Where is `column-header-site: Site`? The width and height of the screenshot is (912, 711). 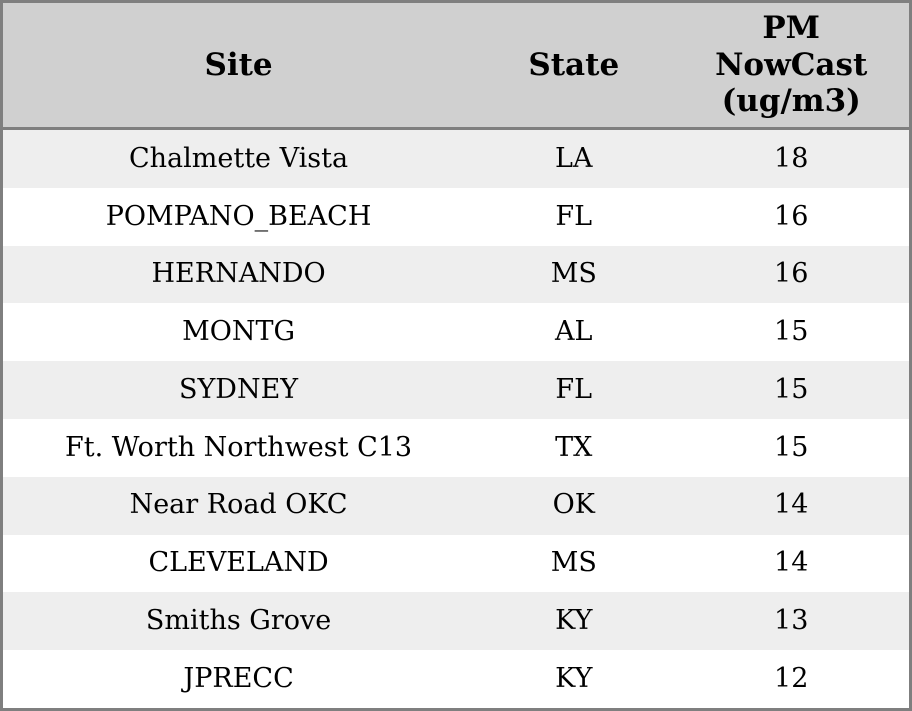
column-header-site: Site is located at coordinates (238, 65).